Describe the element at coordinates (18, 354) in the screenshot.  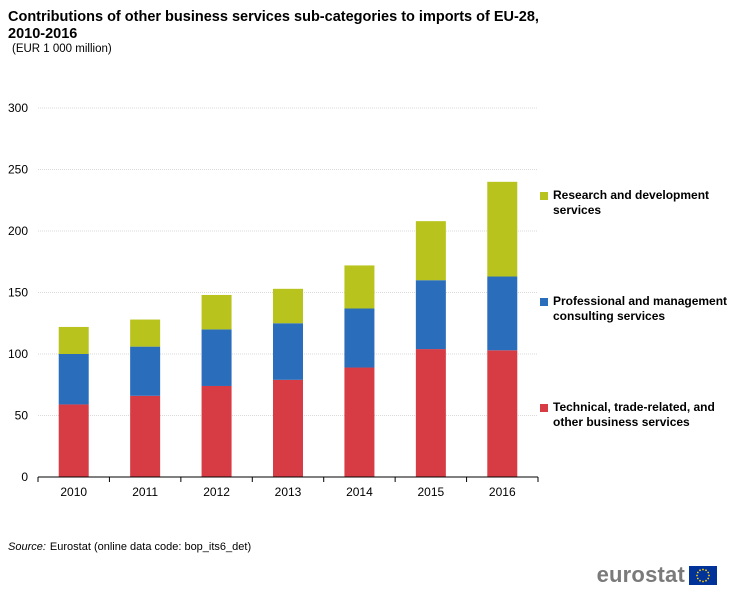
I see `y-tick-label: 100` at that location.